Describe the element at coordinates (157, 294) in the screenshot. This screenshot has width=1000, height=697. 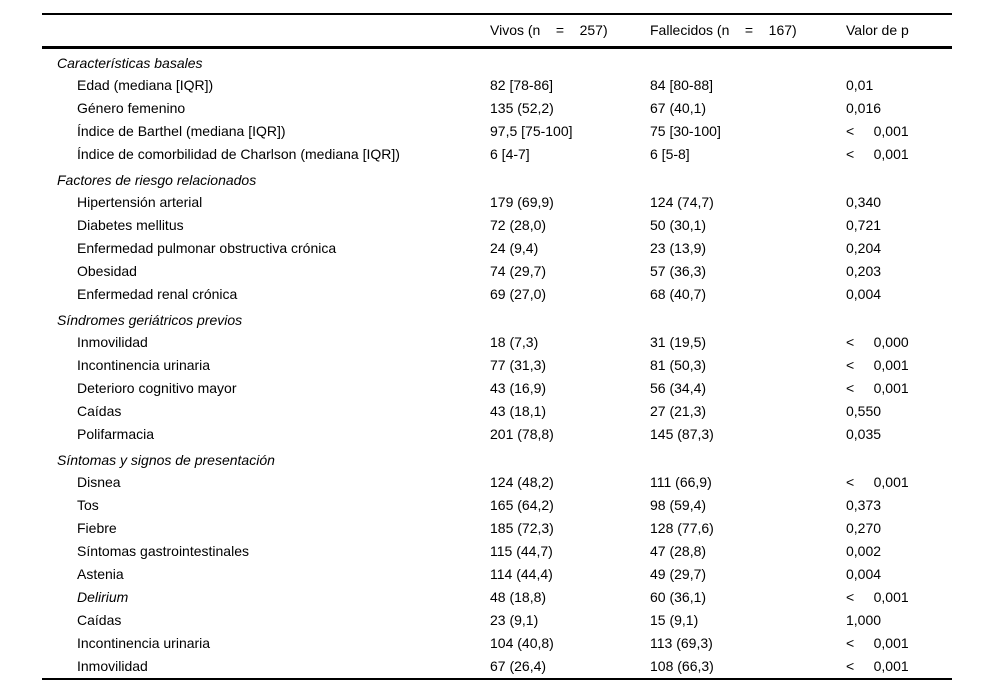
I see `row-label: Enfermedad renal crónica` at that location.